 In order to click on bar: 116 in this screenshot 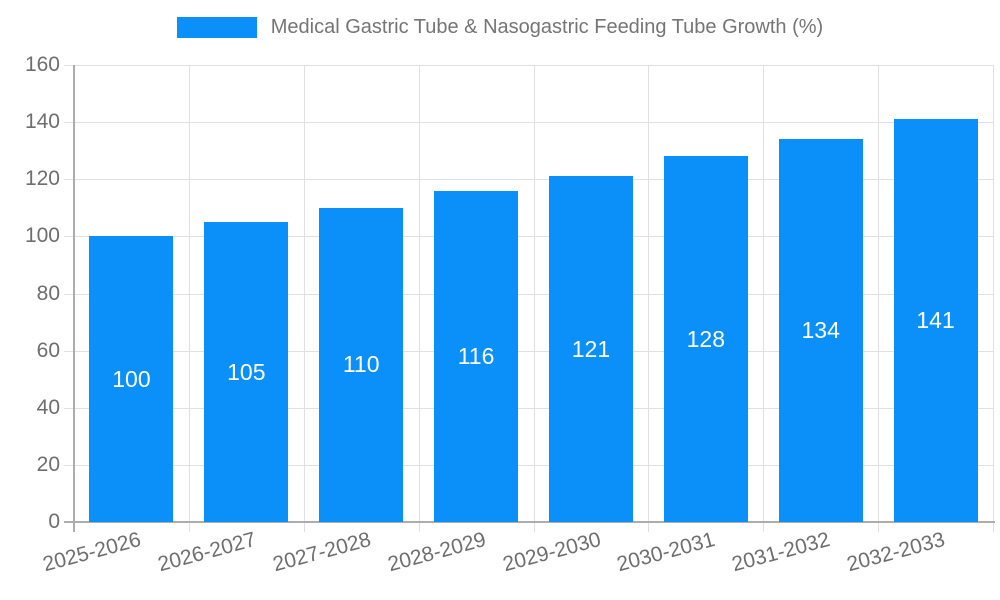, I will do `click(476, 356)`.